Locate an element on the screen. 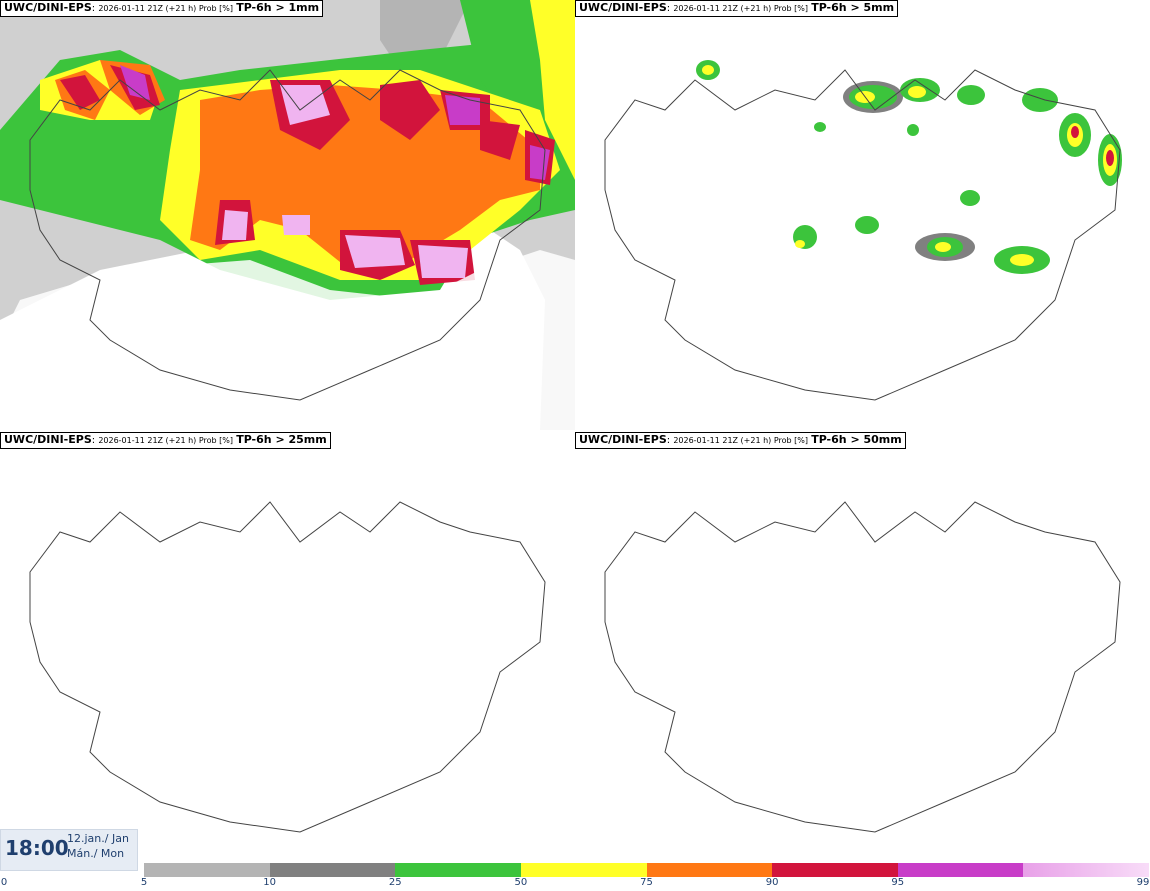  valid-time-box: 18:00 12.jan./ Jan Mán./ Mon is located at coordinates (69, 850).